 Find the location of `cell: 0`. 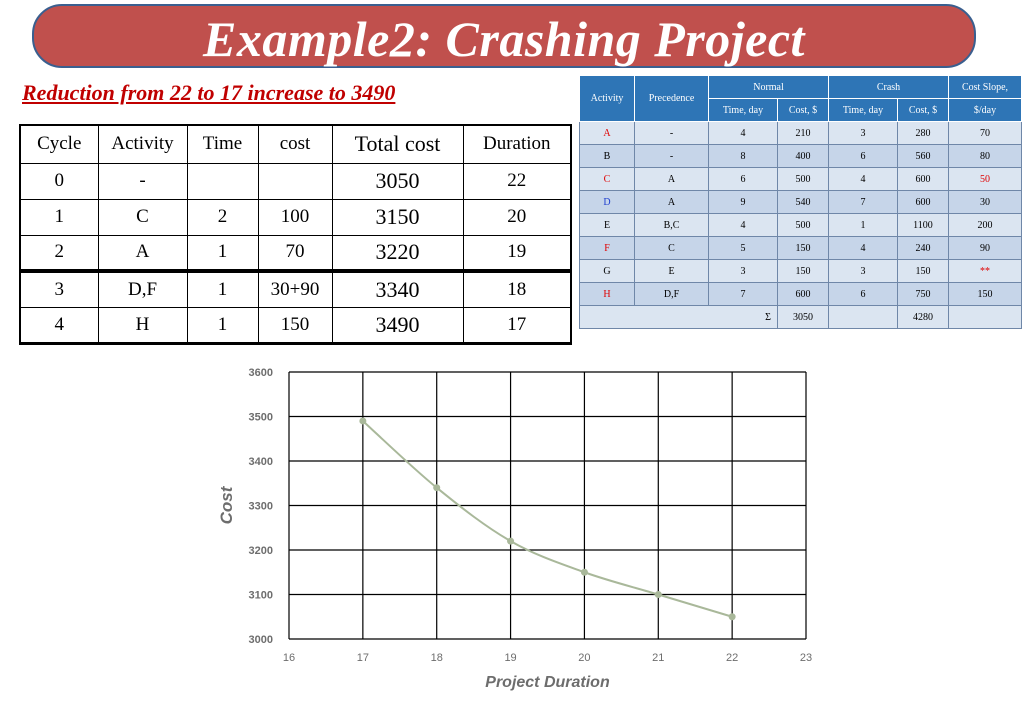

cell: 0 is located at coordinates (59, 181).